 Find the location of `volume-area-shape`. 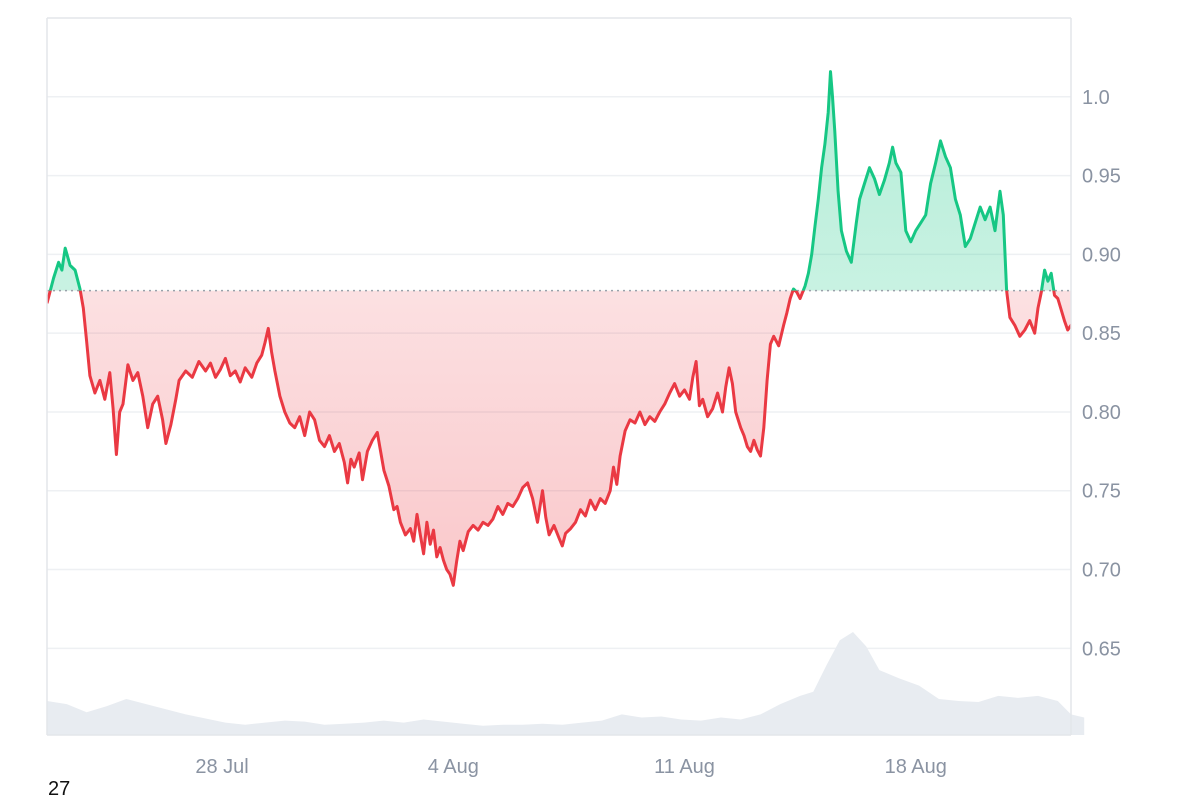

volume-area-shape is located at coordinates (566, 683).